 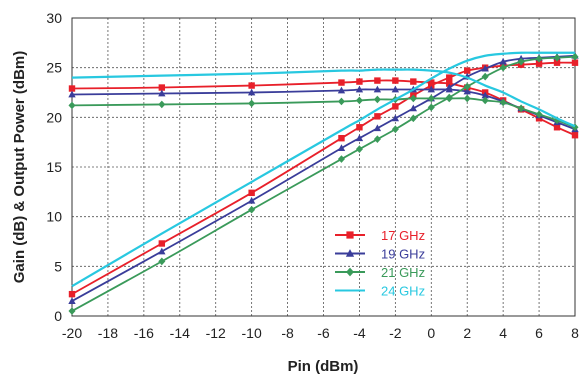 What do you see at coordinates (403, 235) in the screenshot?
I see `legend-label-17-ghz: 17 GHz` at bounding box center [403, 235].